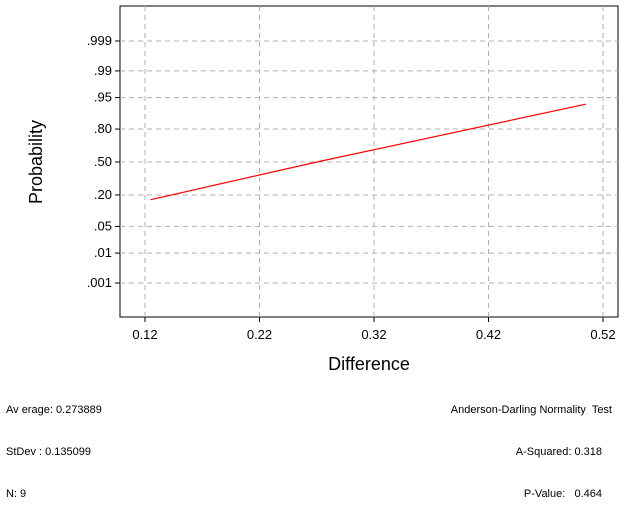 Image resolution: width=639 pixels, height=515 pixels. What do you see at coordinates (369, 364) in the screenshot?
I see `x-axis-label: Difference` at bounding box center [369, 364].